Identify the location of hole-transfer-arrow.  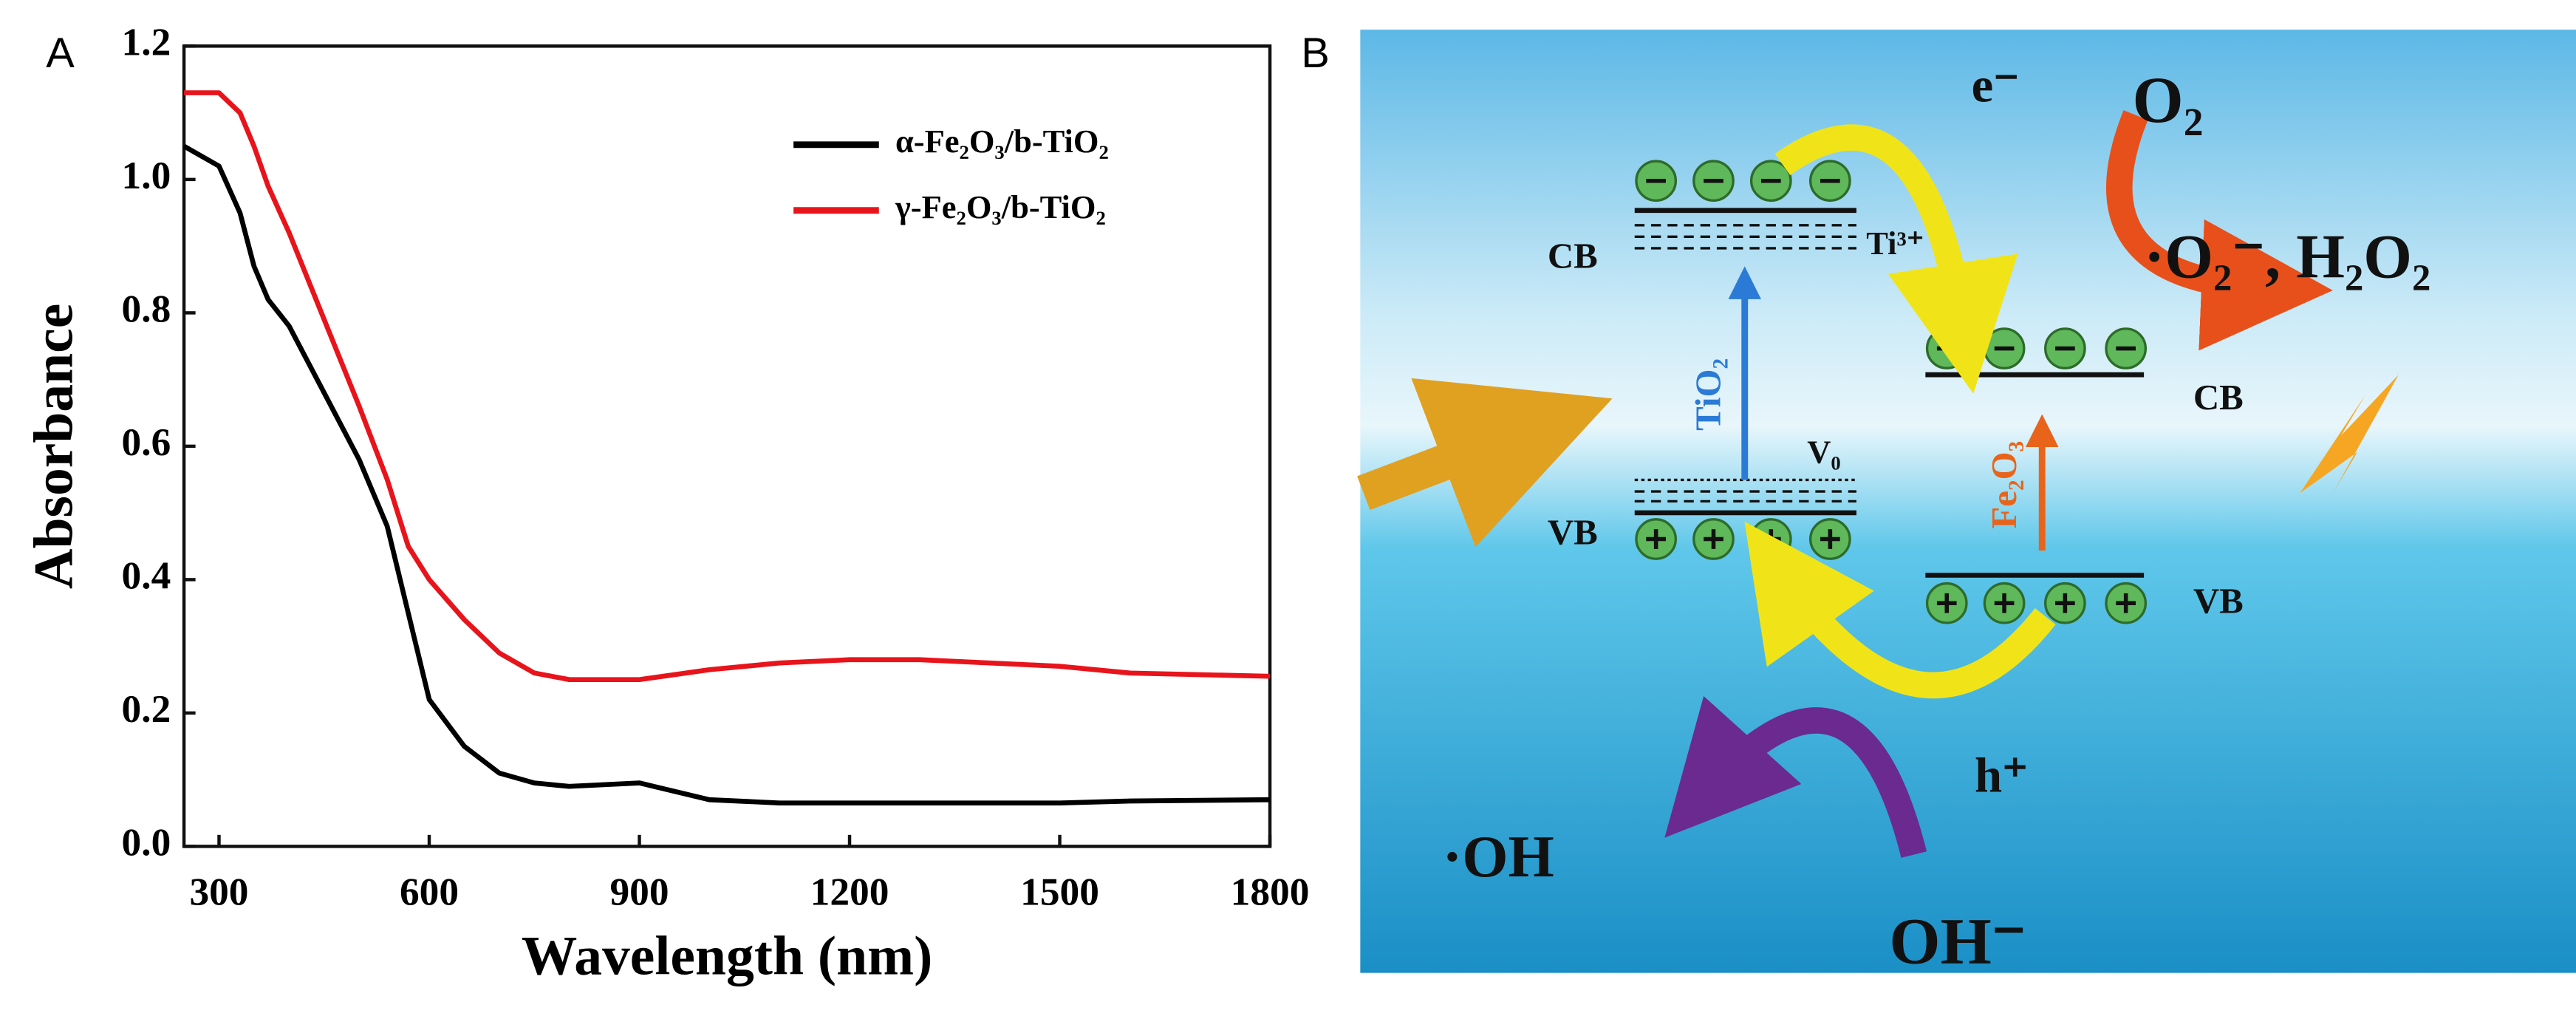
(1900, 610).